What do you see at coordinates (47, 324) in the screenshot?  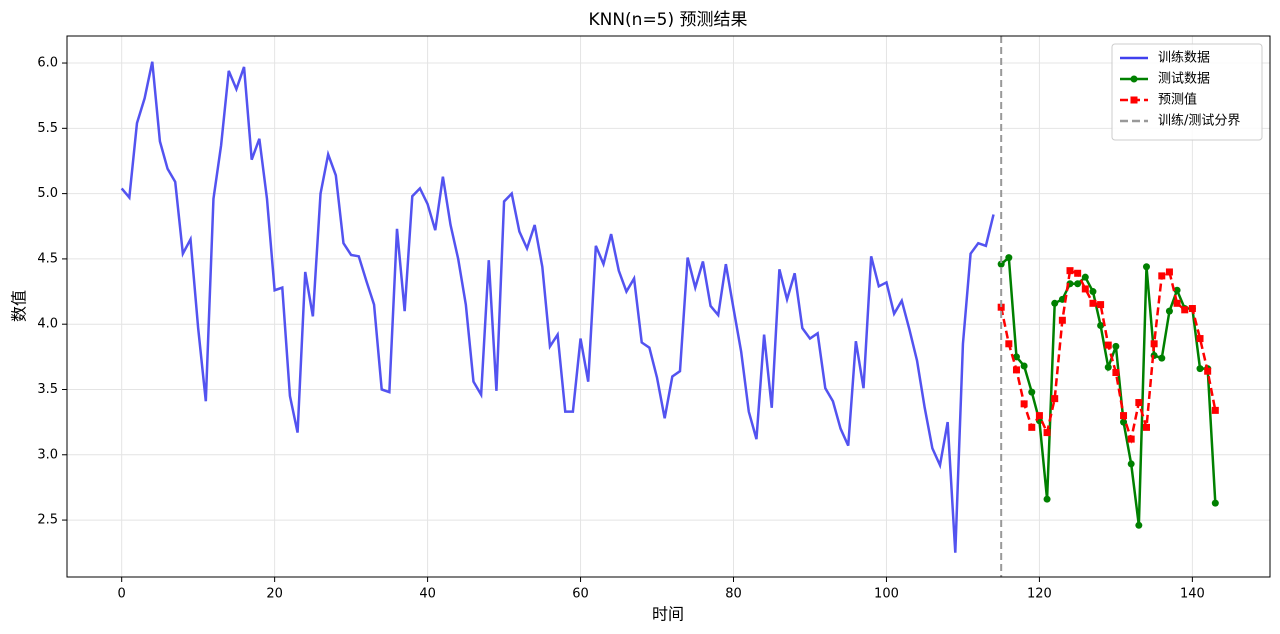 I see `y-tick-label: 4.0` at bounding box center [47, 324].